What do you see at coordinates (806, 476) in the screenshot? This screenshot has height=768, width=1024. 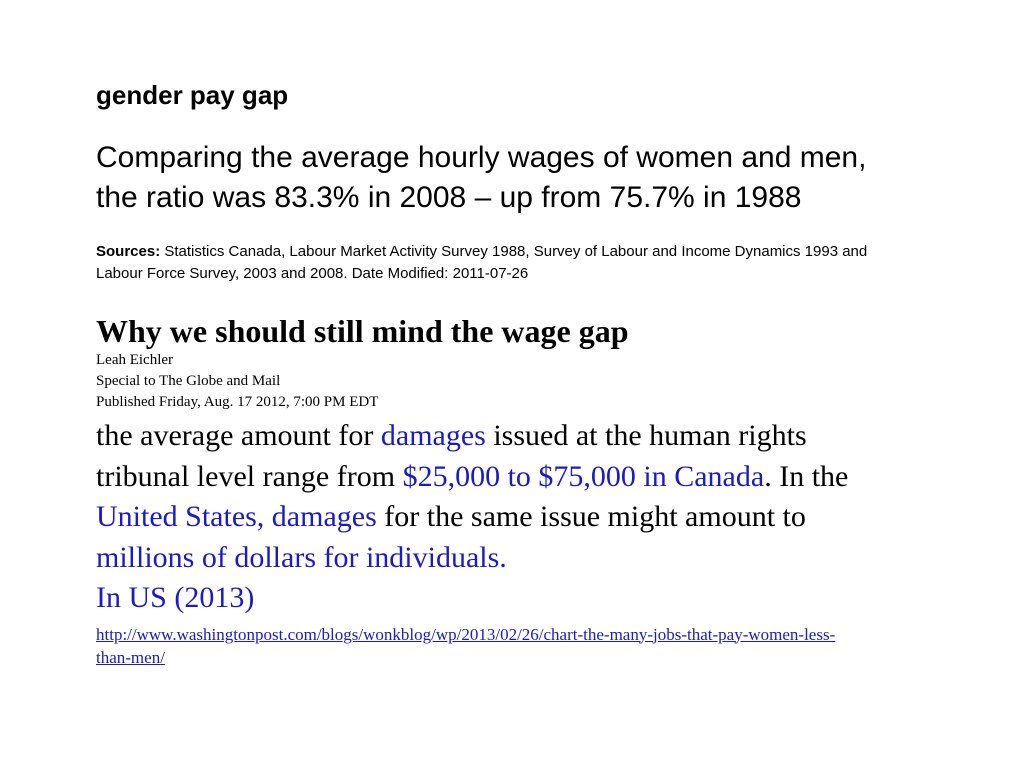 I see `excerpt-text: . In the` at bounding box center [806, 476].